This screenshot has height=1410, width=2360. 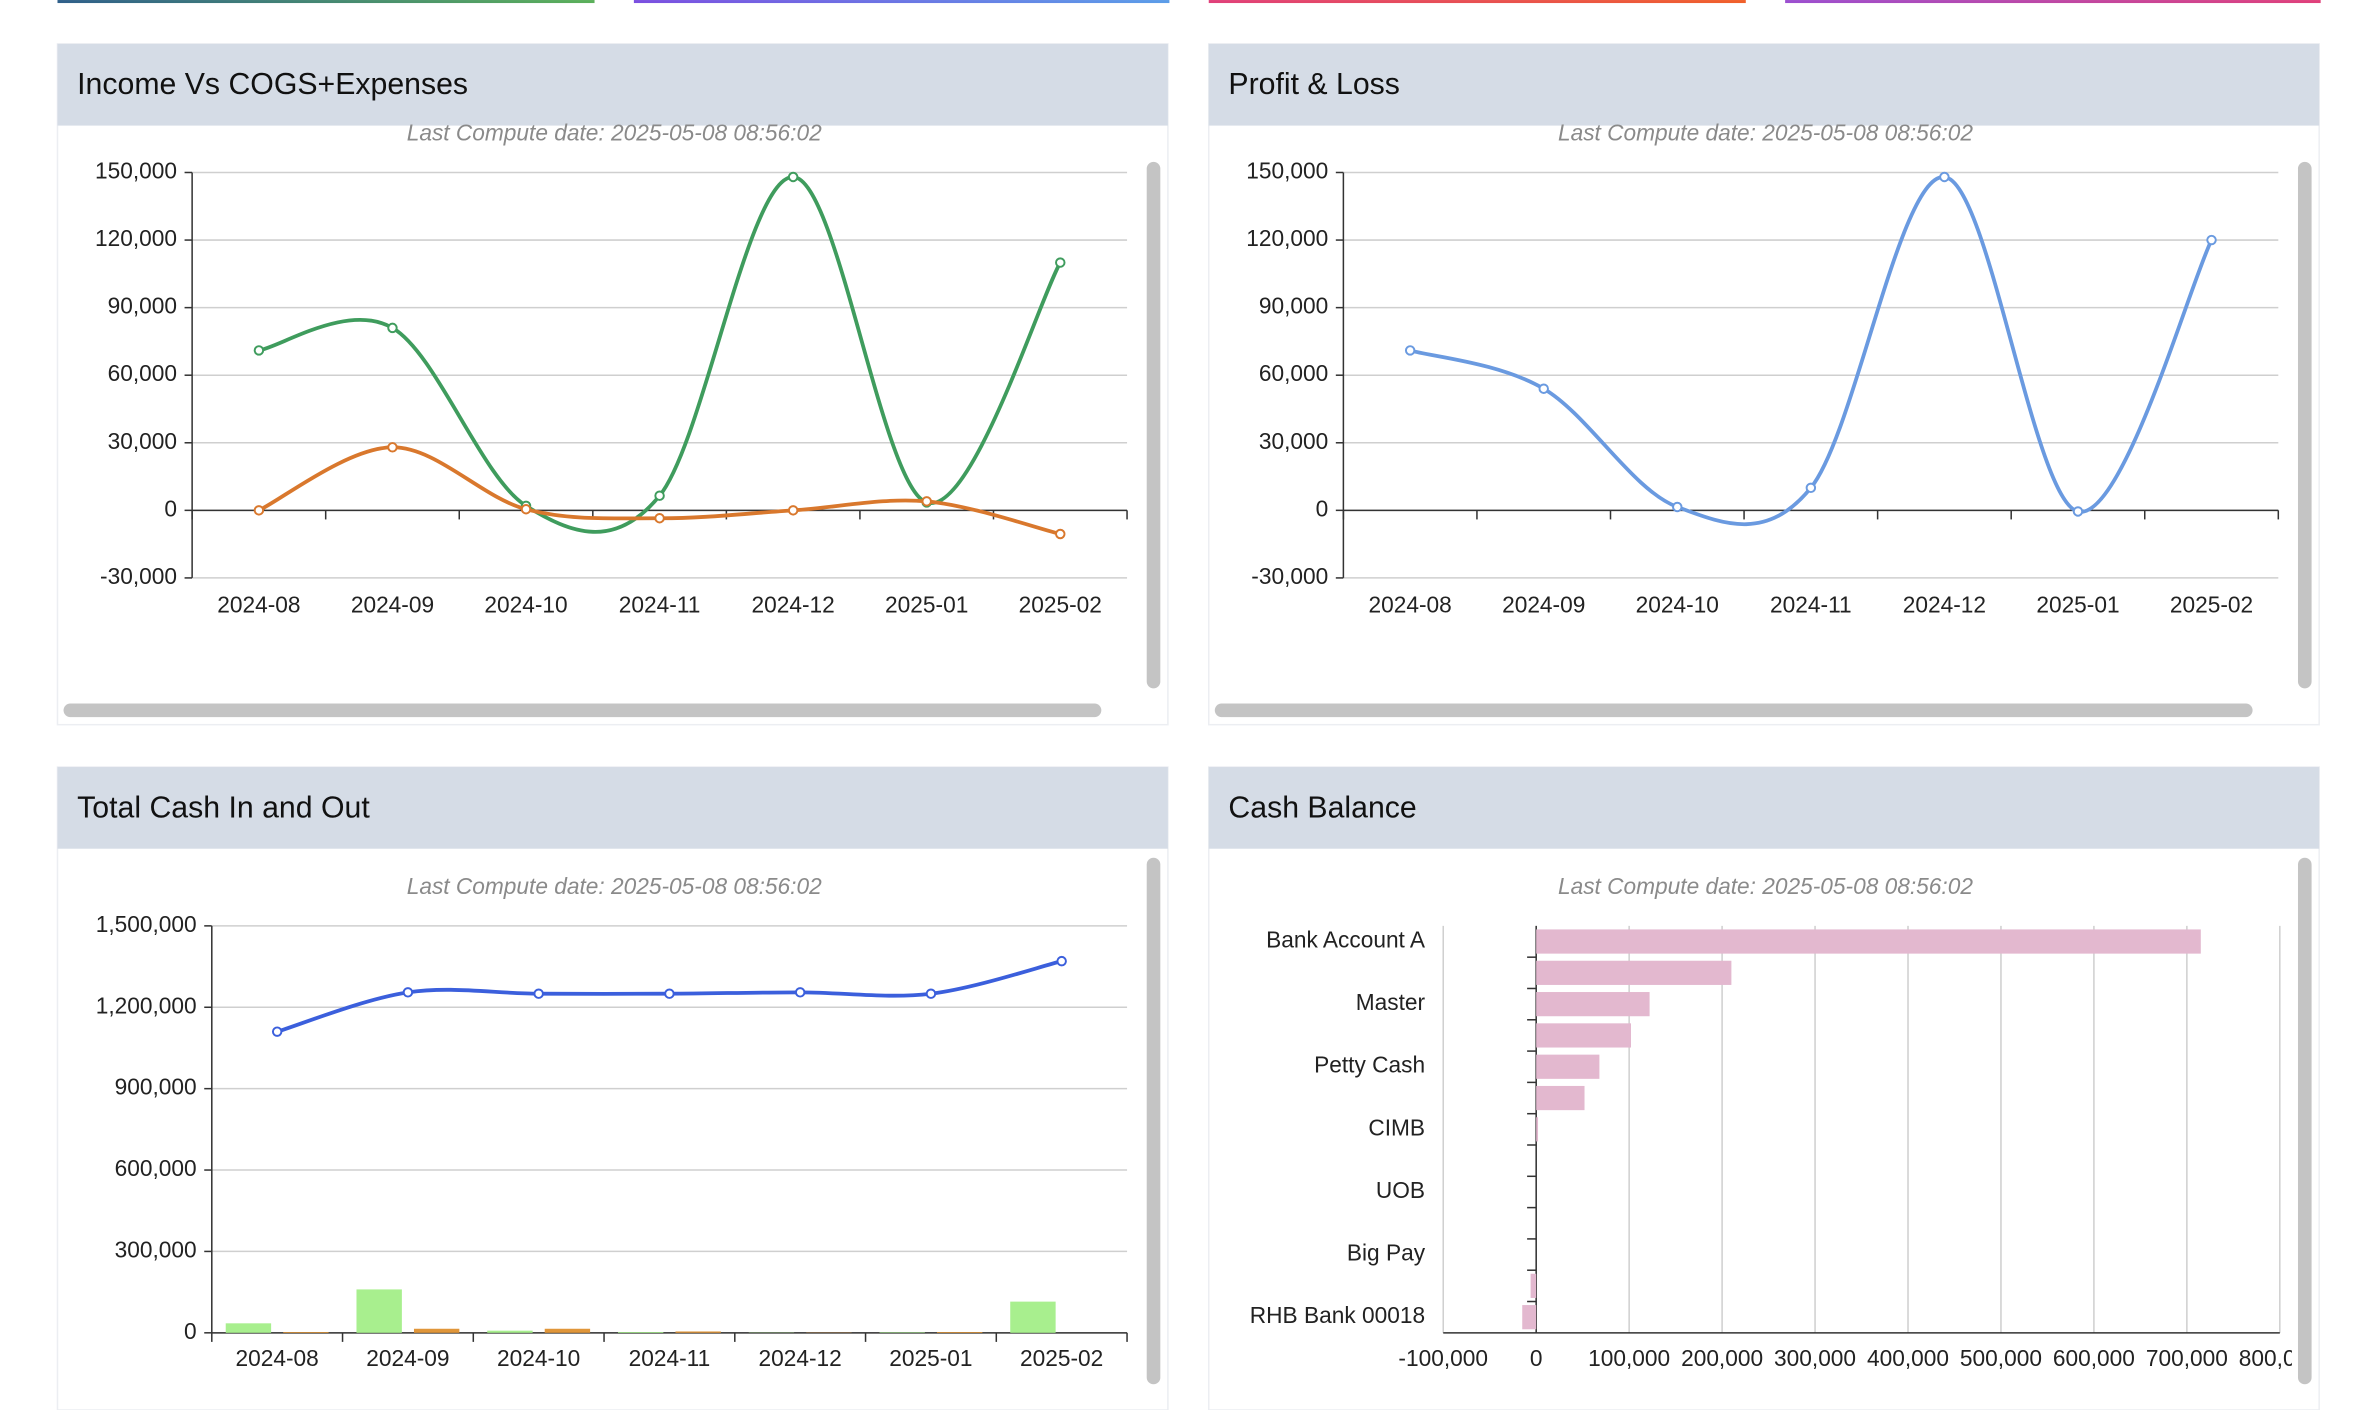 I want to click on x-tick-label: 500,000, so click(x=2001, y=1358).